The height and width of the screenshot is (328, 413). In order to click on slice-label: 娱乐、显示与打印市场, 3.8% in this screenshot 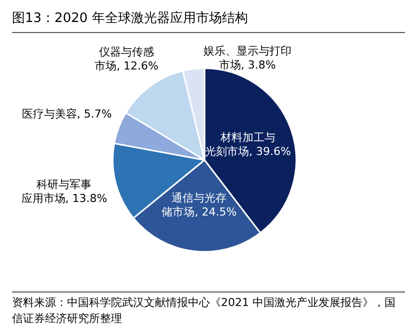, I will do `click(247, 58)`.